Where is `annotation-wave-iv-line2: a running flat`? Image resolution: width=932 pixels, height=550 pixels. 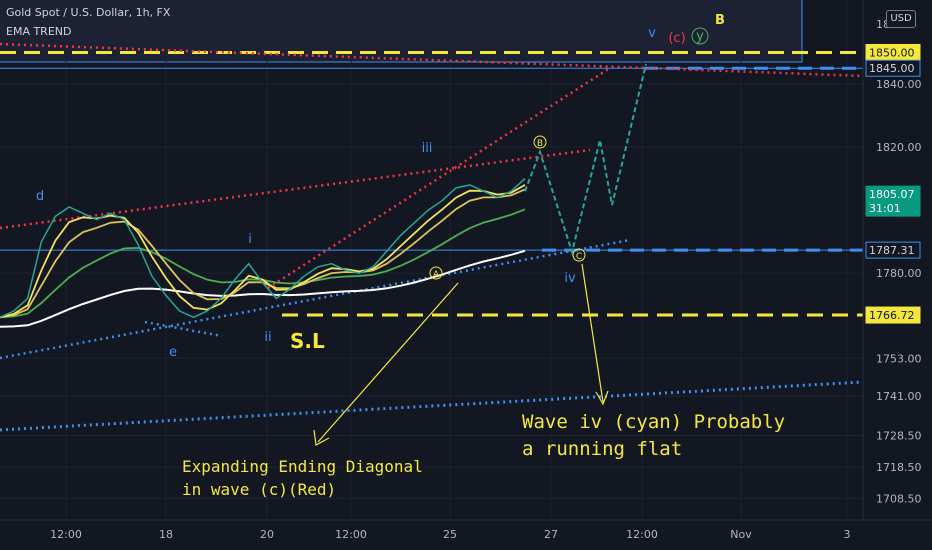 annotation-wave-iv-line2: a running flat is located at coordinates (602, 449).